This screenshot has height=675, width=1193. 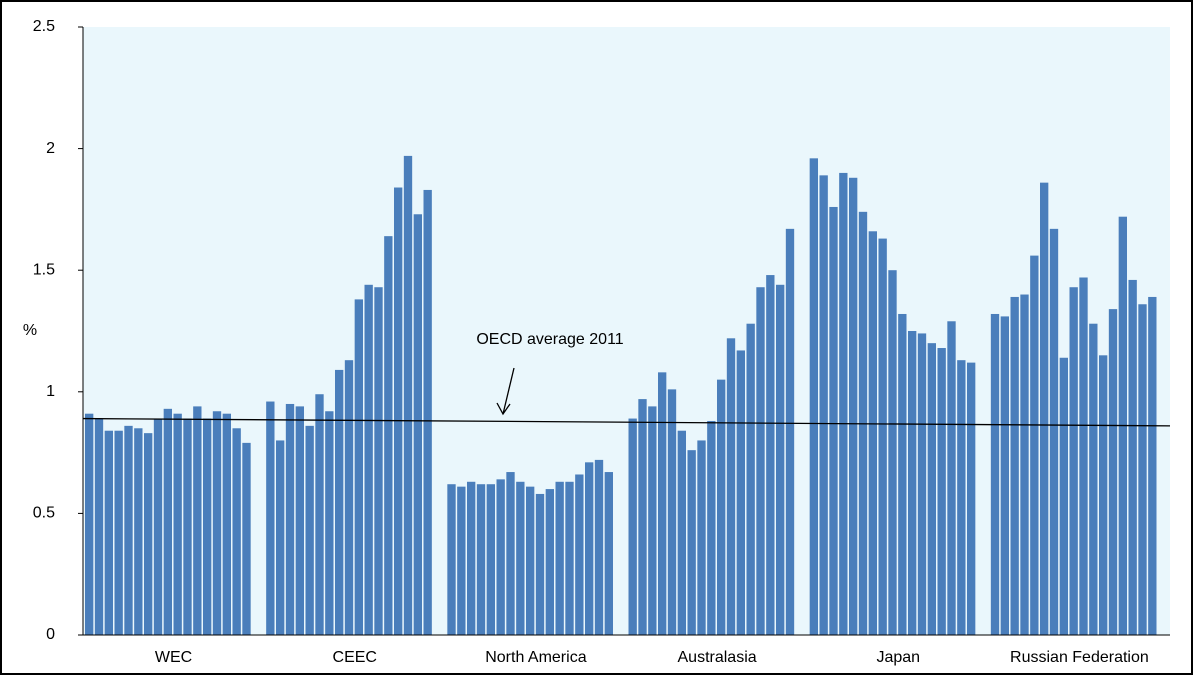 I want to click on annotation: OECD average 2011, so click(x=549, y=339).